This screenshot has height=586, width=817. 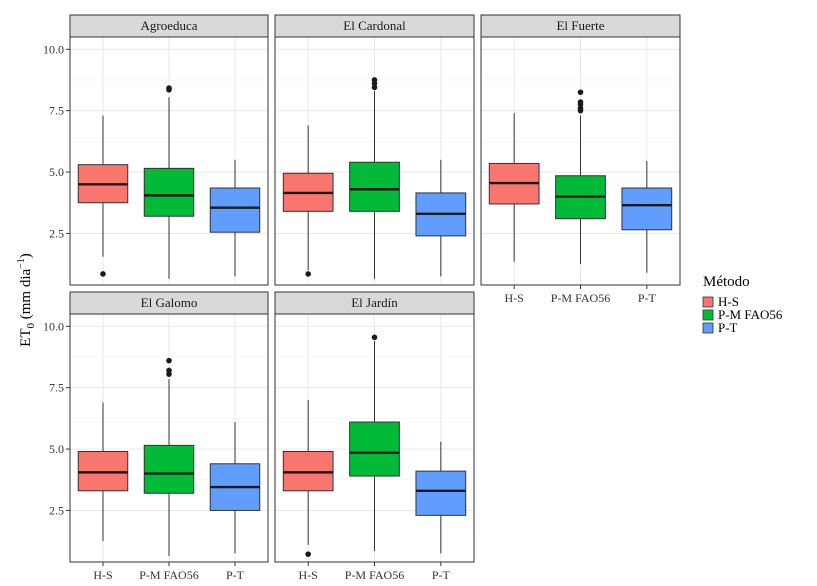 I want to click on facet-title: El Jardín, so click(x=374, y=302).